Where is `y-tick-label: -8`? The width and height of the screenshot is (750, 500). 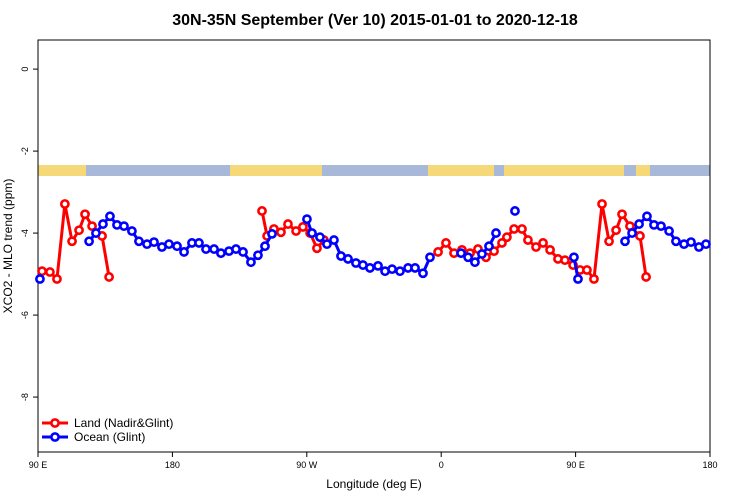
y-tick-label: -8 is located at coordinates (25, 397).